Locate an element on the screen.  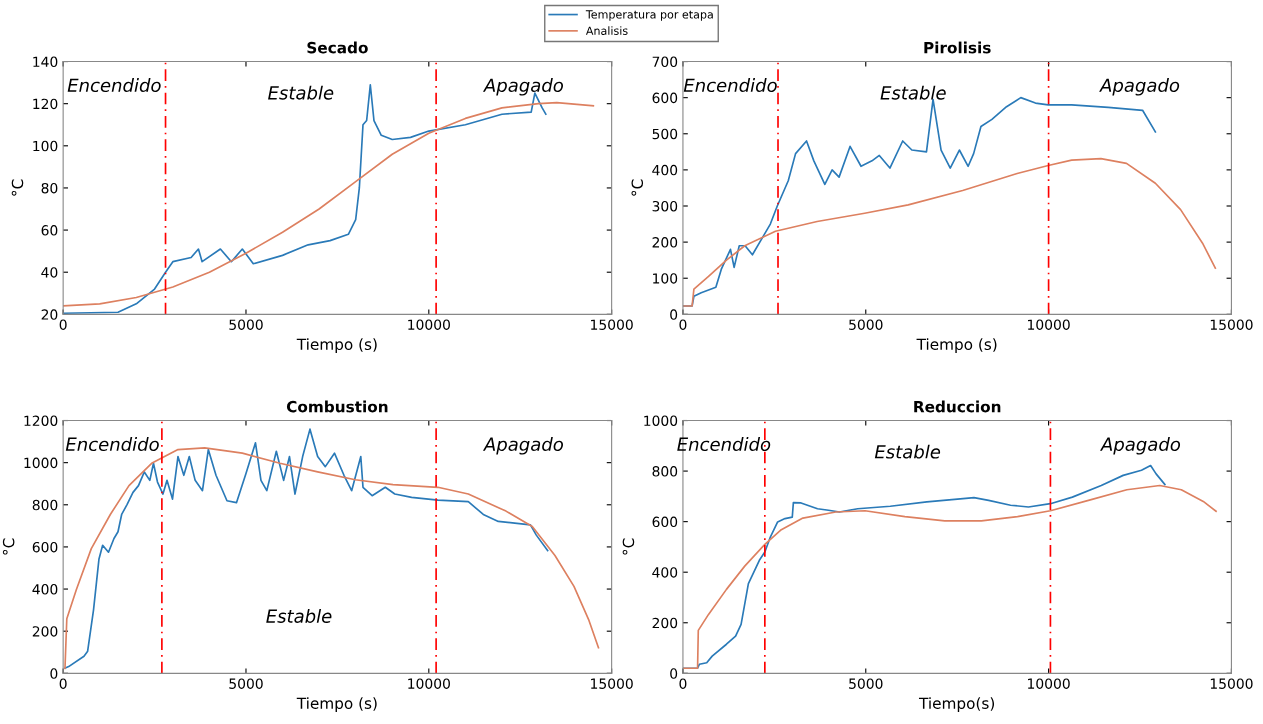
y-tick-label: 500 is located at coordinates (665, 134).